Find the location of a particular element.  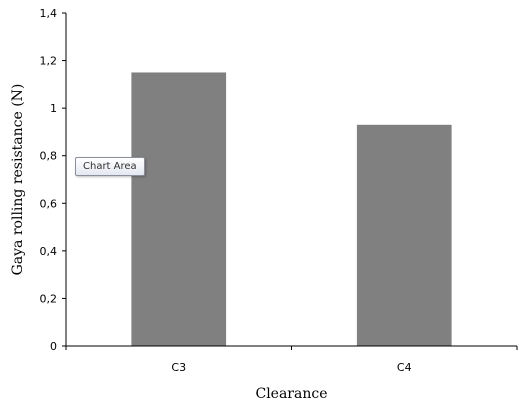

x-axis-title: Clearance is located at coordinates (291, 394).